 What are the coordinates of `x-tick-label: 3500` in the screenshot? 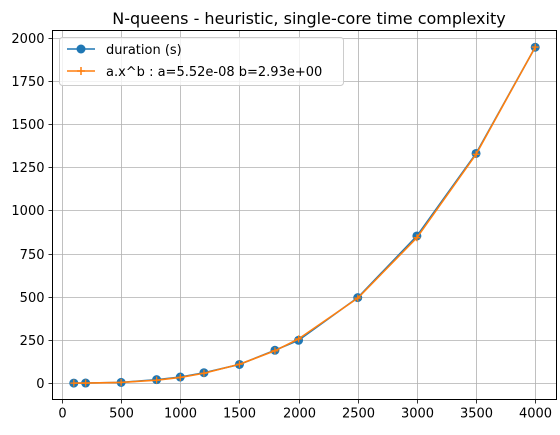 It's located at (476, 414).